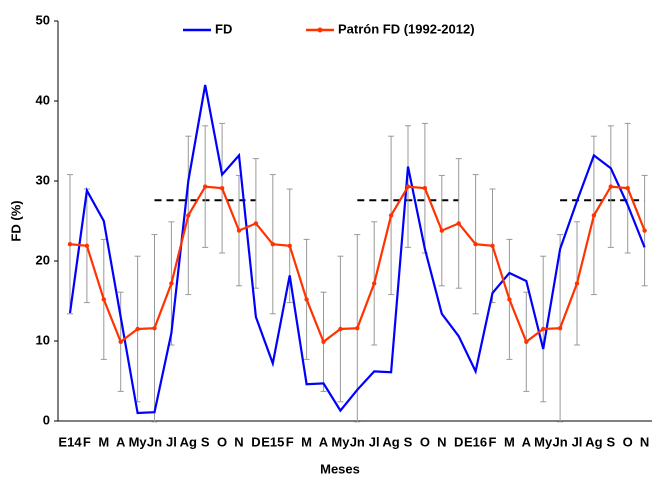 This screenshot has width=652, height=485. What do you see at coordinates (46, 419) in the screenshot?
I see `y-tick-label: 0` at bounding box center [46, 419].